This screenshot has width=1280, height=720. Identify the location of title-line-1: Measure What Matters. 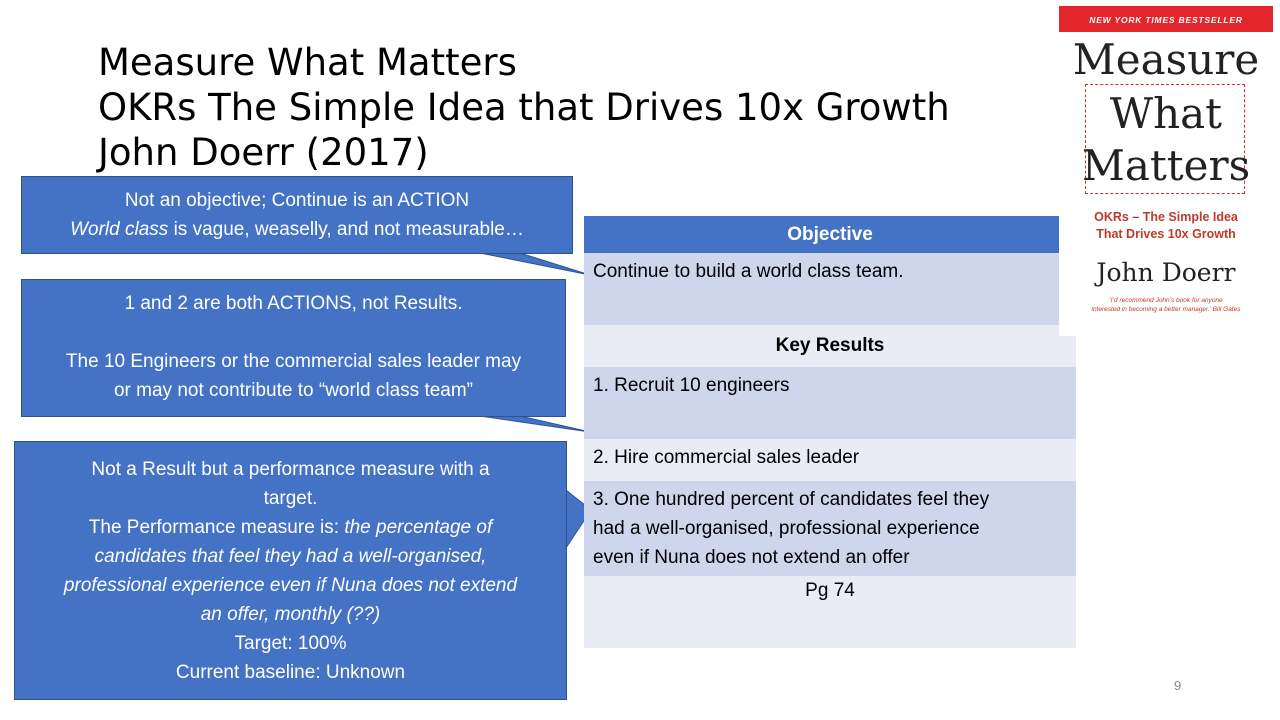
(307, 62).